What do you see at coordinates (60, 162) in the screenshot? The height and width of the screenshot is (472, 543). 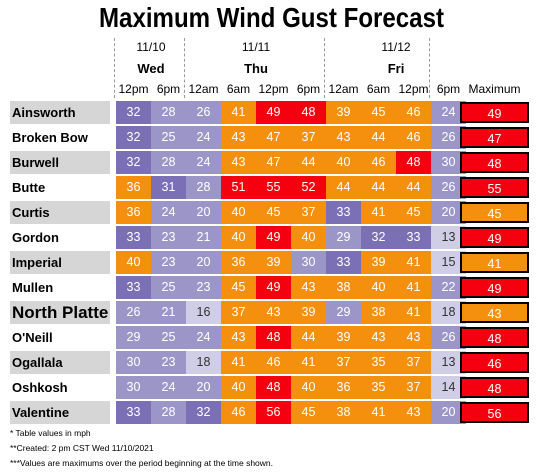 I see `station-label: Burwell` at bounding box center [60, 162].